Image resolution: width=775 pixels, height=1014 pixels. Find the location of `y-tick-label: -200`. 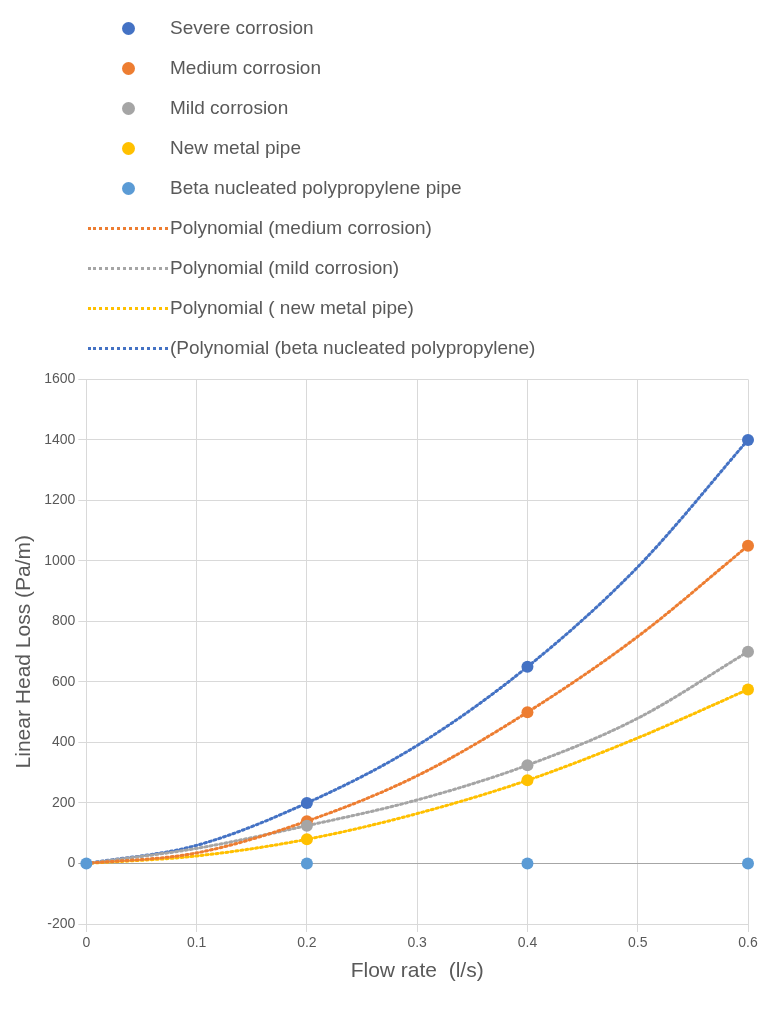

y-tick-label: -200 is located at coordinates (61, 922).